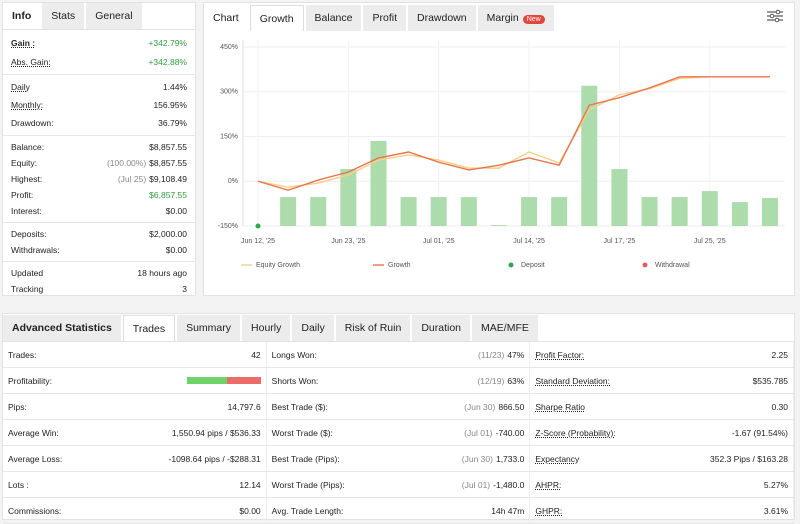 The image size is (800, 524). What do you see at coordinates (27, 105) in the screenshot?
I see `stat-label: Monthly:` at bounding box center [27, 105].